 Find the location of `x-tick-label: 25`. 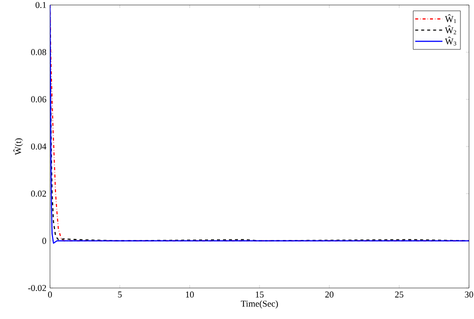

x-tick-label: 25 is located at coordinates (399, 295).